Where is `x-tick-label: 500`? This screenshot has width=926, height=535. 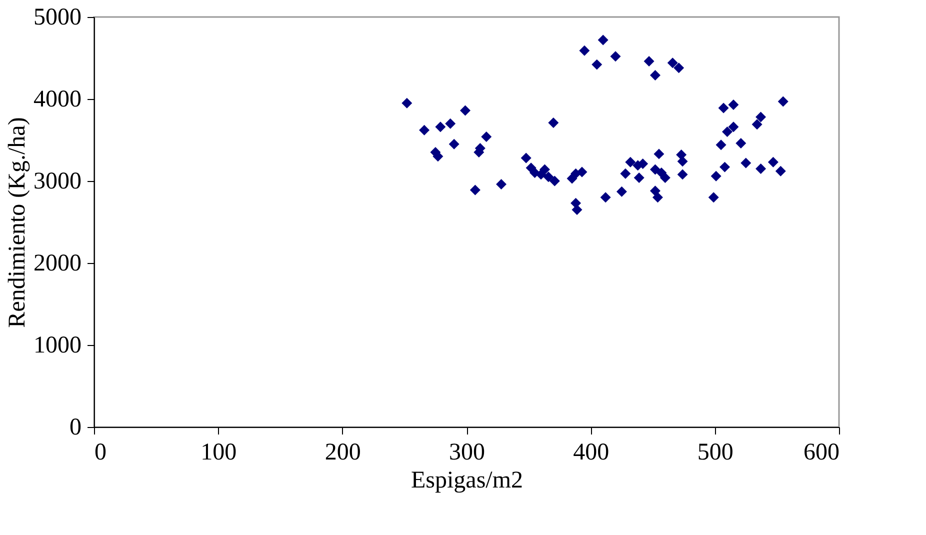
x-tick-label: 500 is located at coordinates (715, 453).